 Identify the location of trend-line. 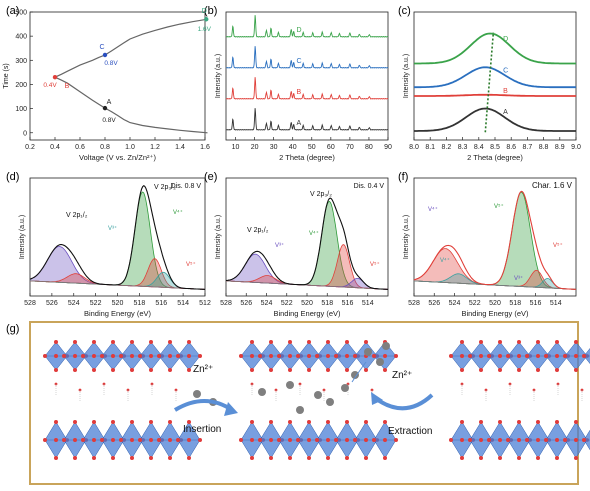
(489, 82).